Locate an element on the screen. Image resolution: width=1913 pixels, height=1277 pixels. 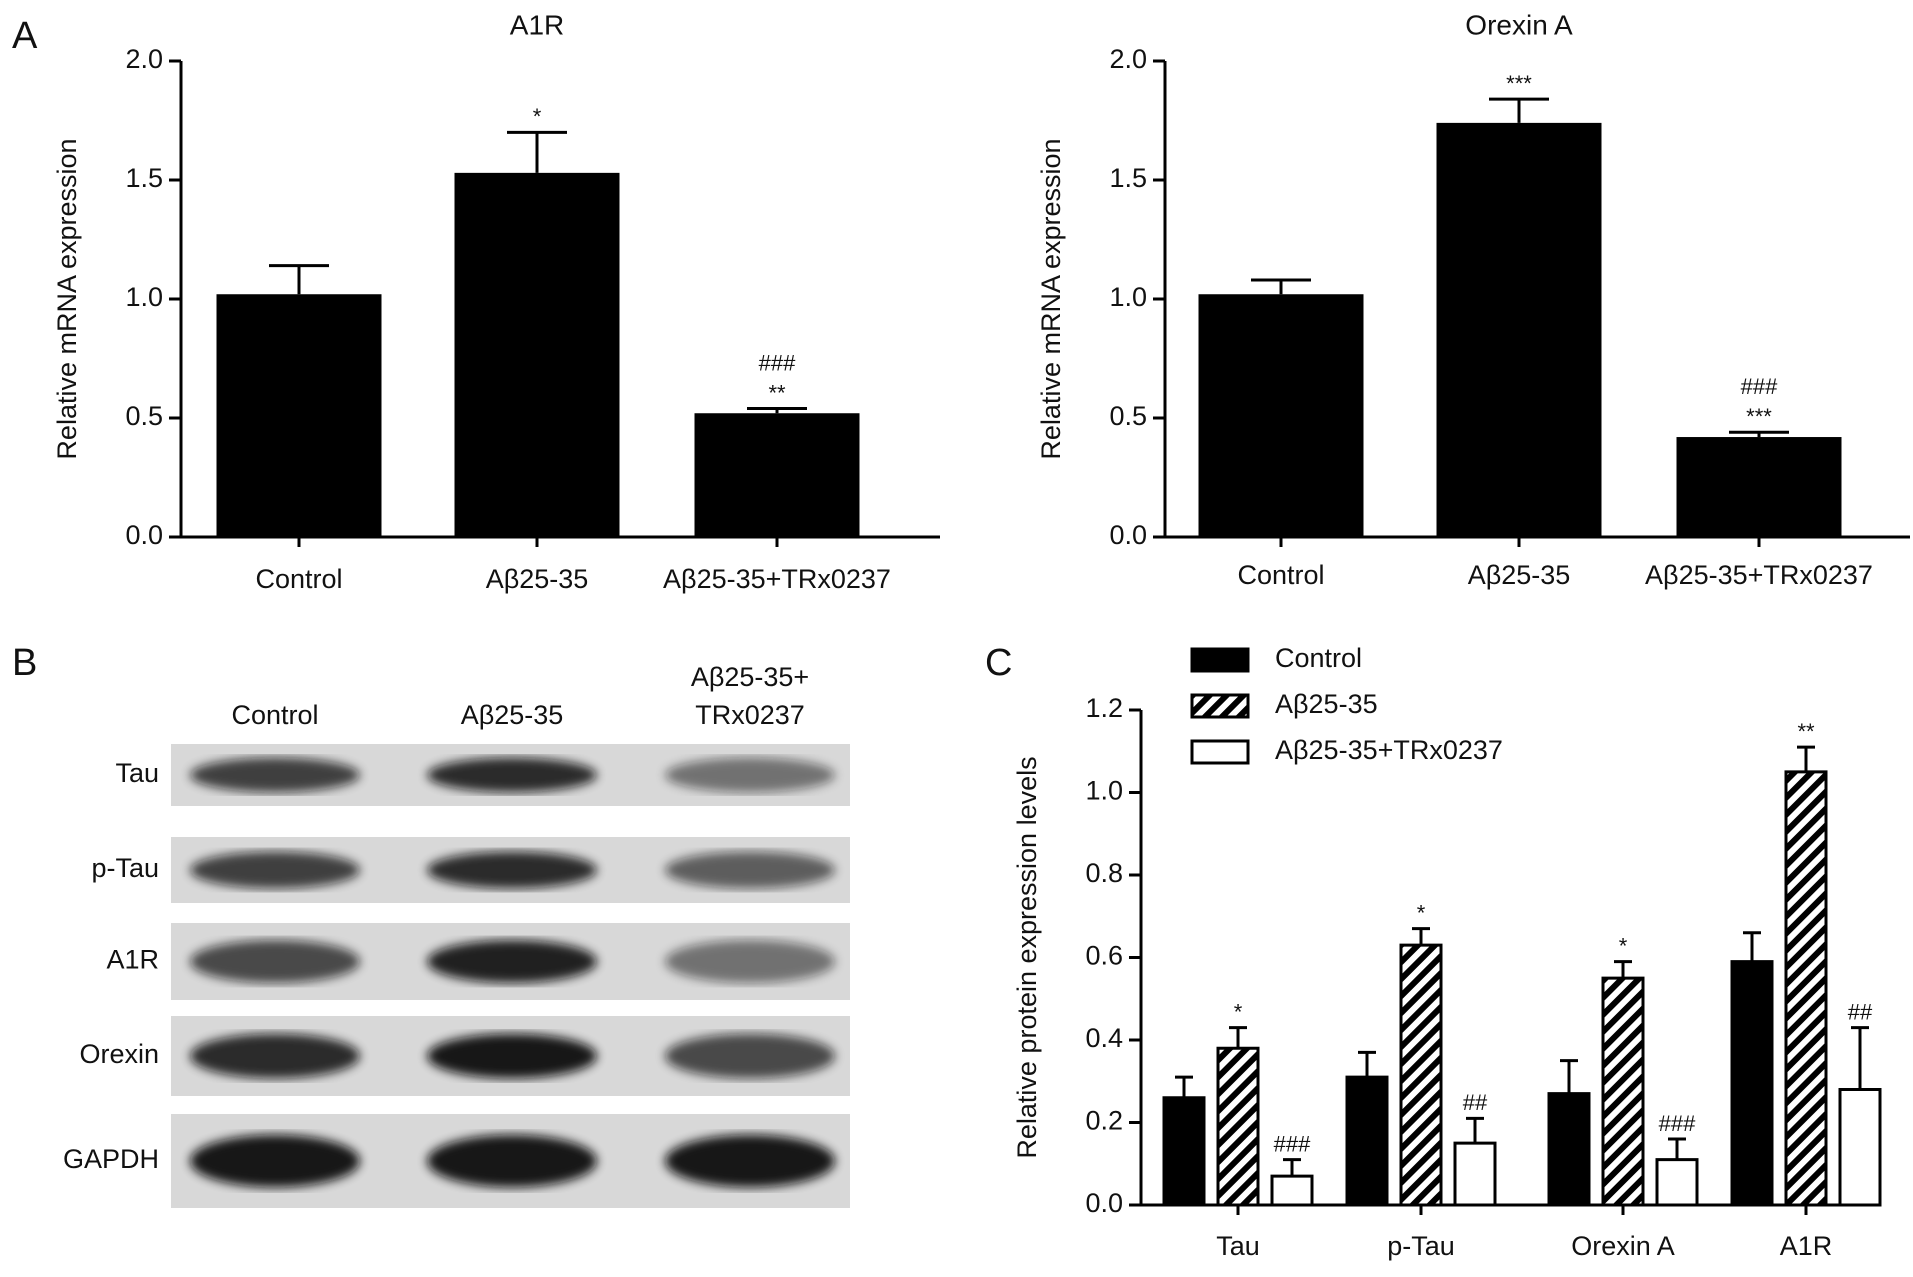
x-tick-label: Tau is located at coordinates (1238, 1246).